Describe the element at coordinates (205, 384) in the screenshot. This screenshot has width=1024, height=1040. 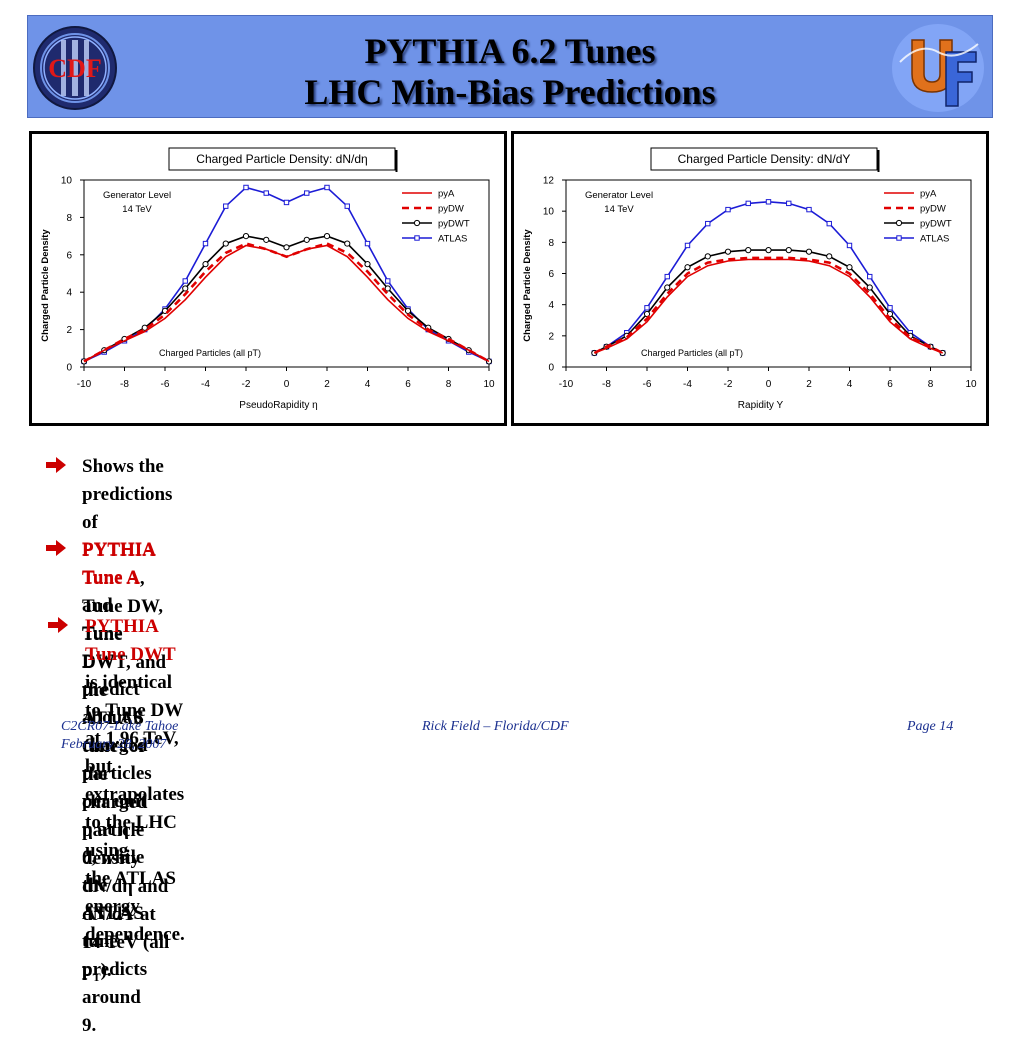
I see `chart1-x-tick-label: -4` at that location.